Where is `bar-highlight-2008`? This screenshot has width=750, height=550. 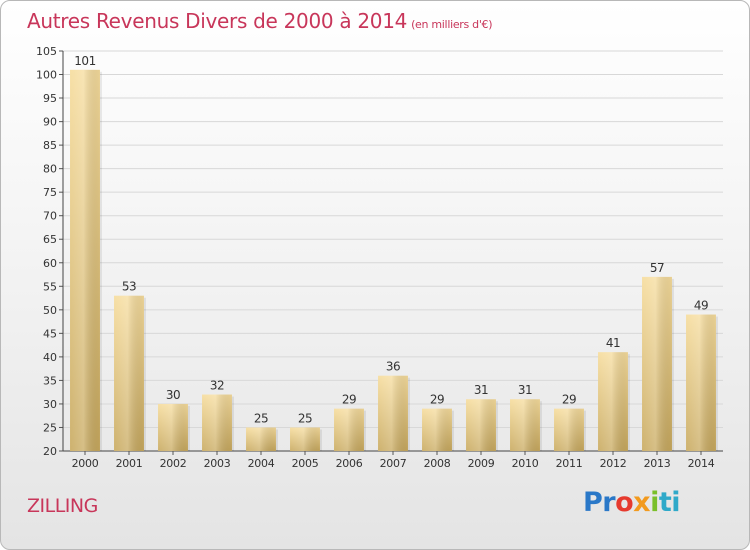
bar-highlight-2008 is located at coordinates (437, 429).